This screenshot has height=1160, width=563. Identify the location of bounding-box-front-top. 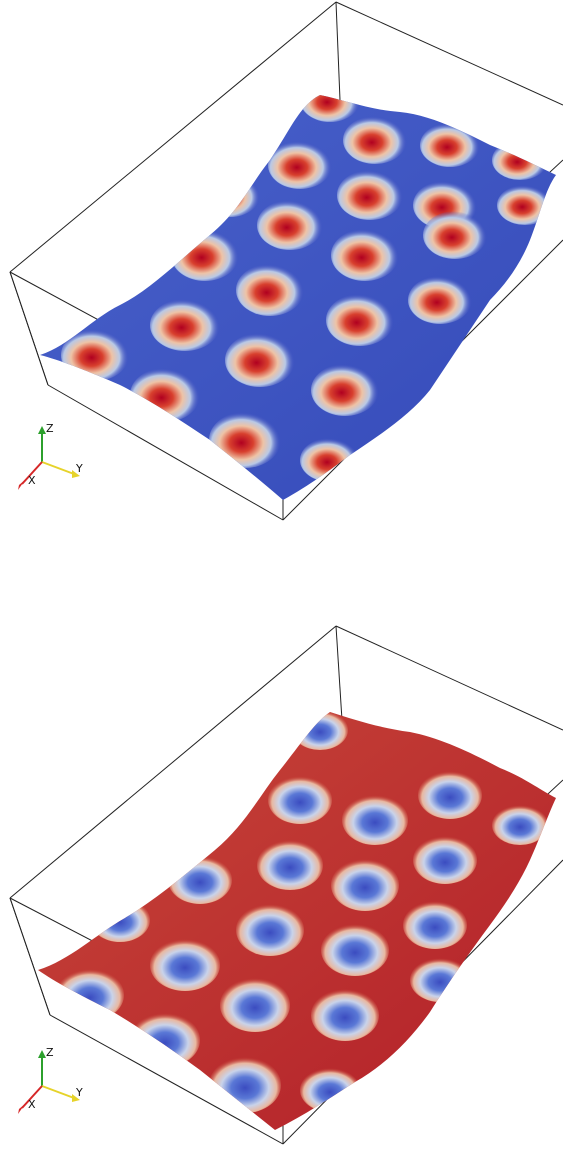
(146, 396).